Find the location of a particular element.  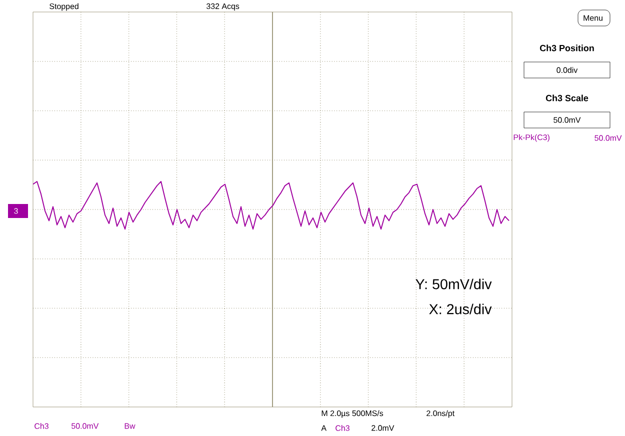

text: X: 2us/div is located at coordinates (460, 309).